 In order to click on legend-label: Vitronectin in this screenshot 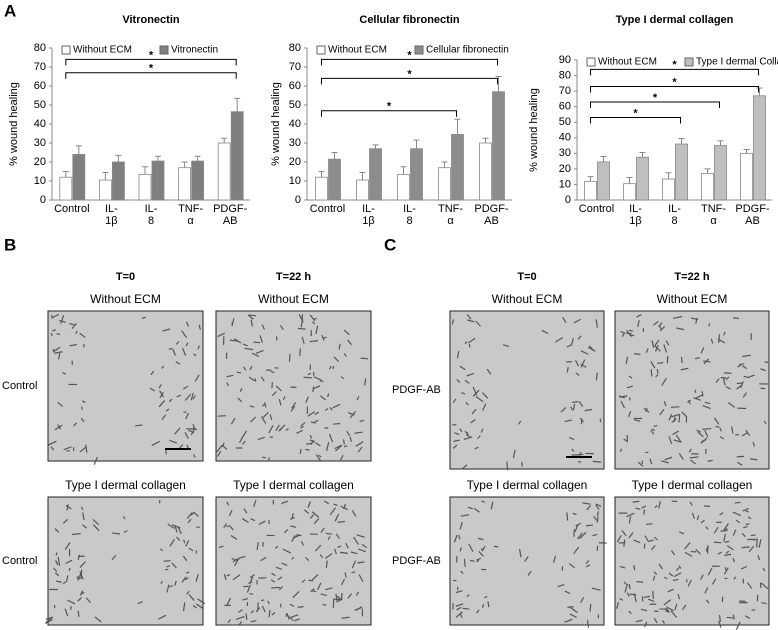, I will do `click(194, 50)`.